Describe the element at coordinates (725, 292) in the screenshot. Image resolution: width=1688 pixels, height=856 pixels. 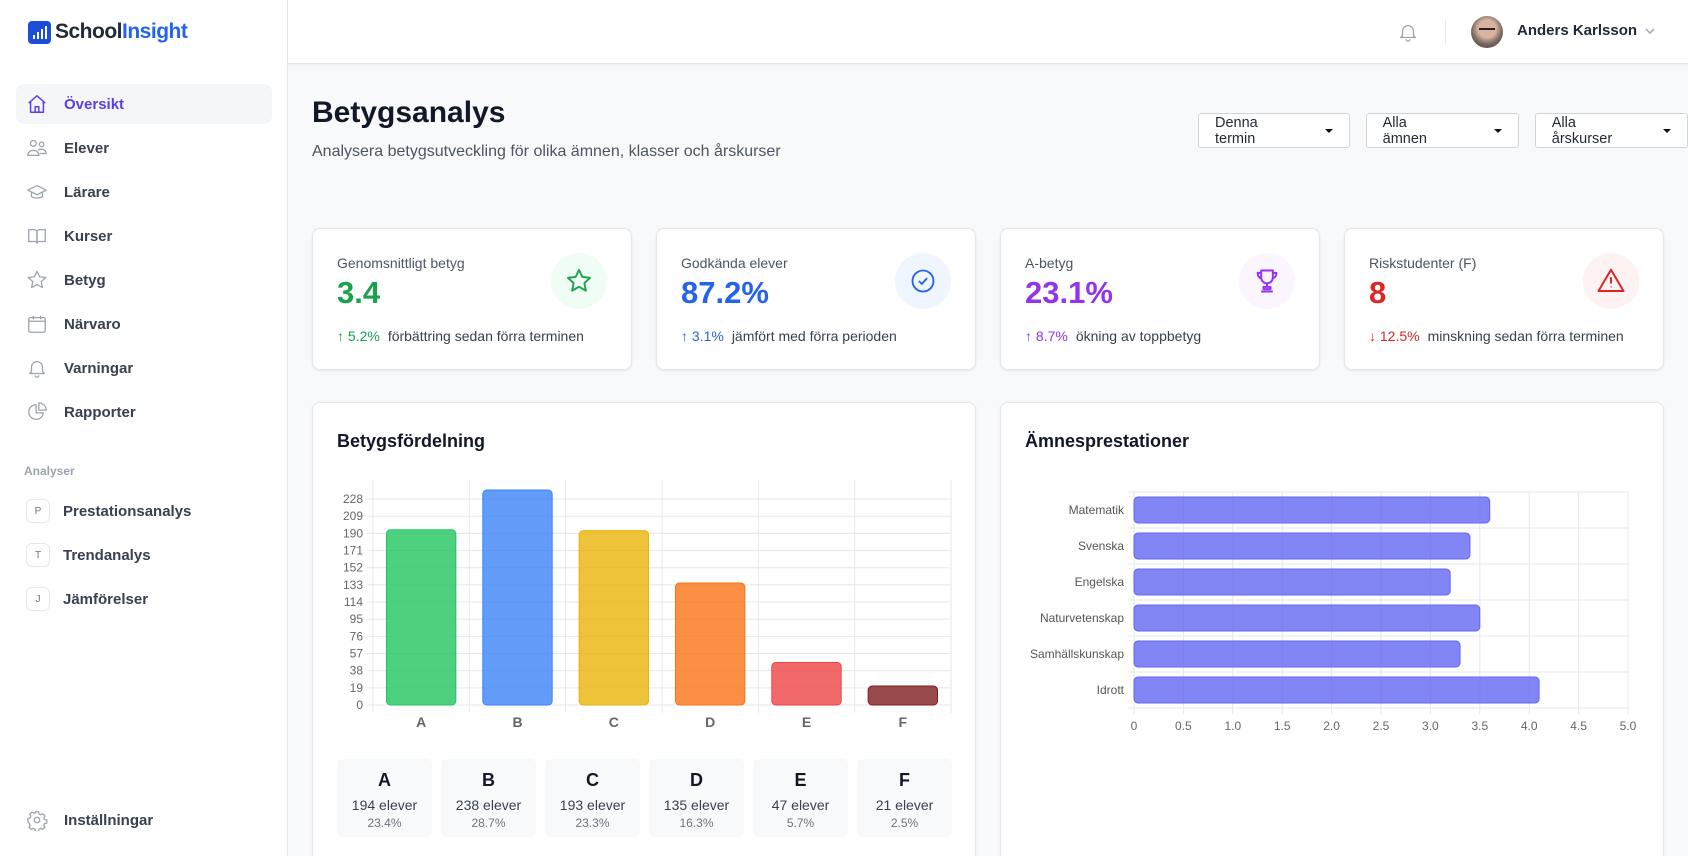
I see `kpi-value: 87.2%` at that location.